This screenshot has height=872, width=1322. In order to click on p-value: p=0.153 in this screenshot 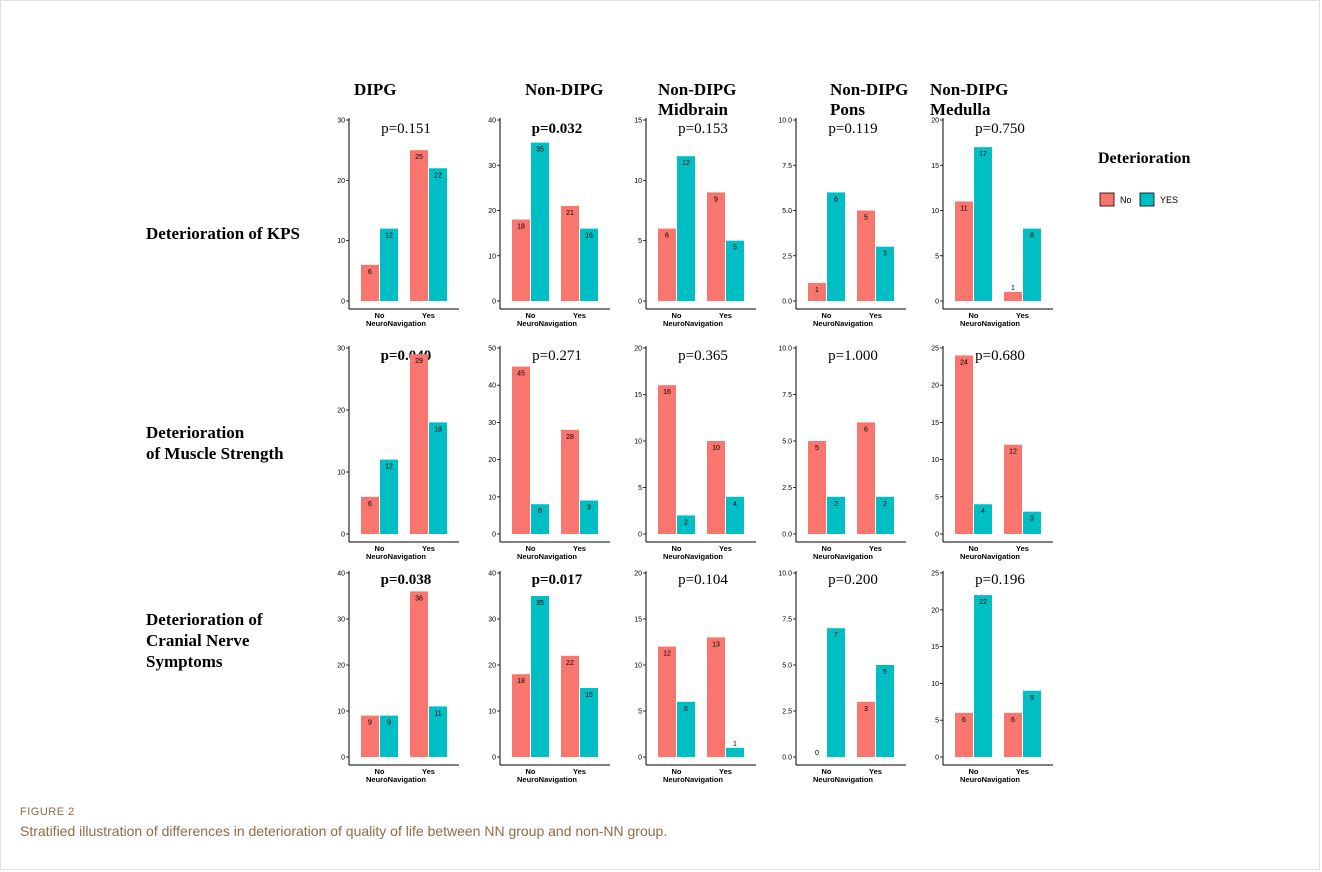, I will do `click(703, 129)`.